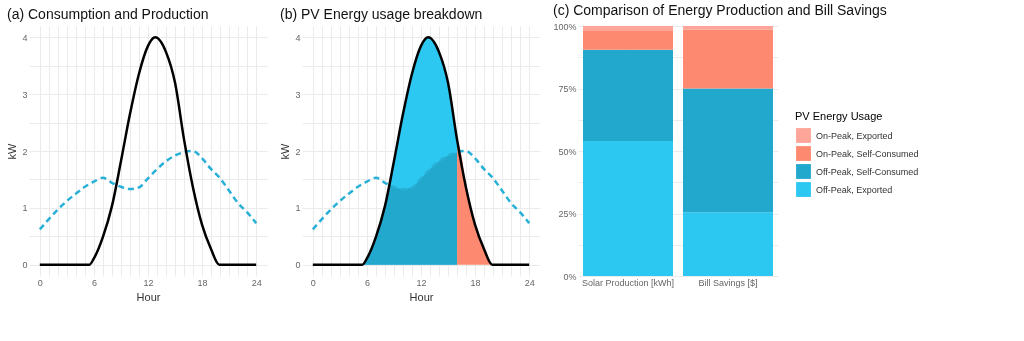 Image resolution: width=1024 pixels, height=341 pixels. I want to click on y-tick-label: 50%, so click(567, 151).